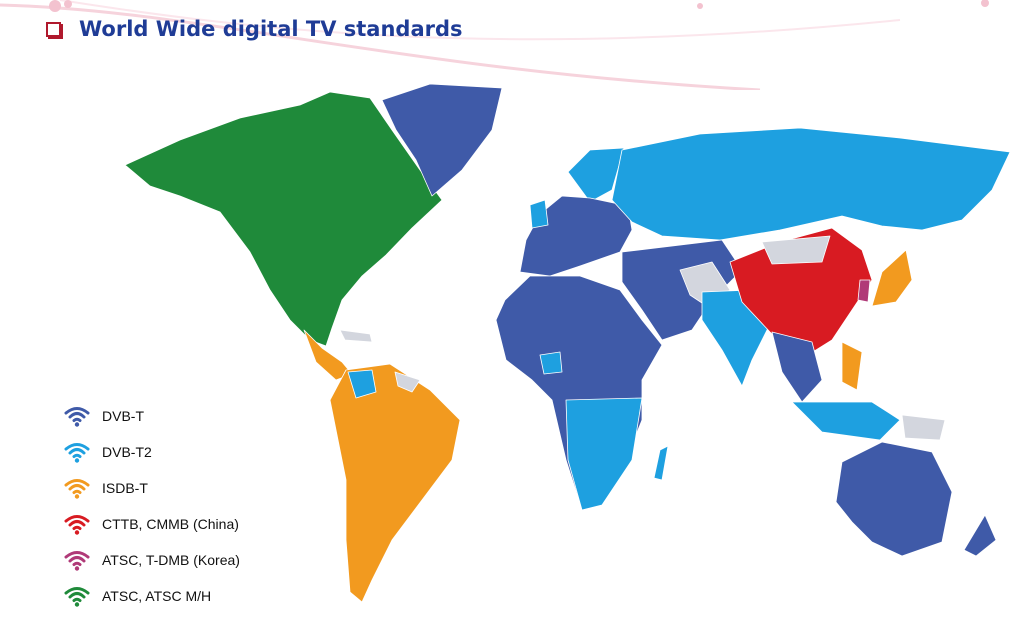 The height and width of the screenshot is (635, 1024). I want to click on region-japan, so click(892, 278).